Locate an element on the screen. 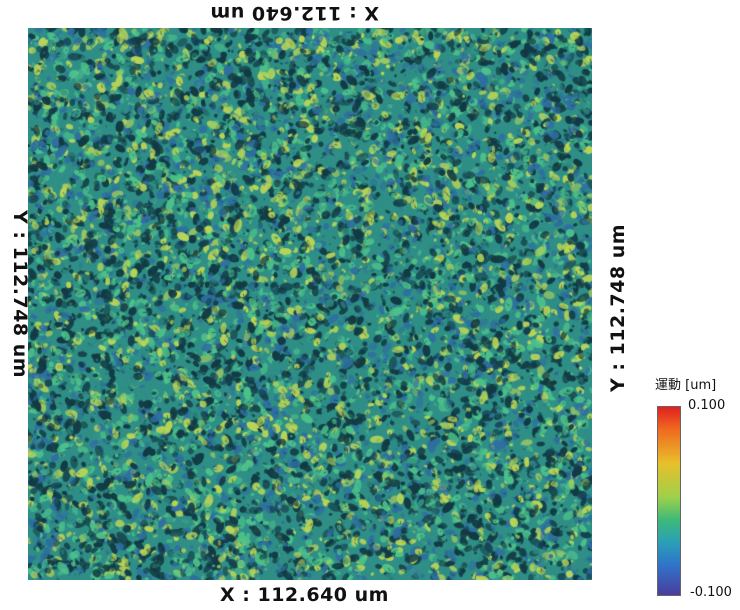  y-axis-label-right: Y : 112.748 um is located at coordinates (618, 308).